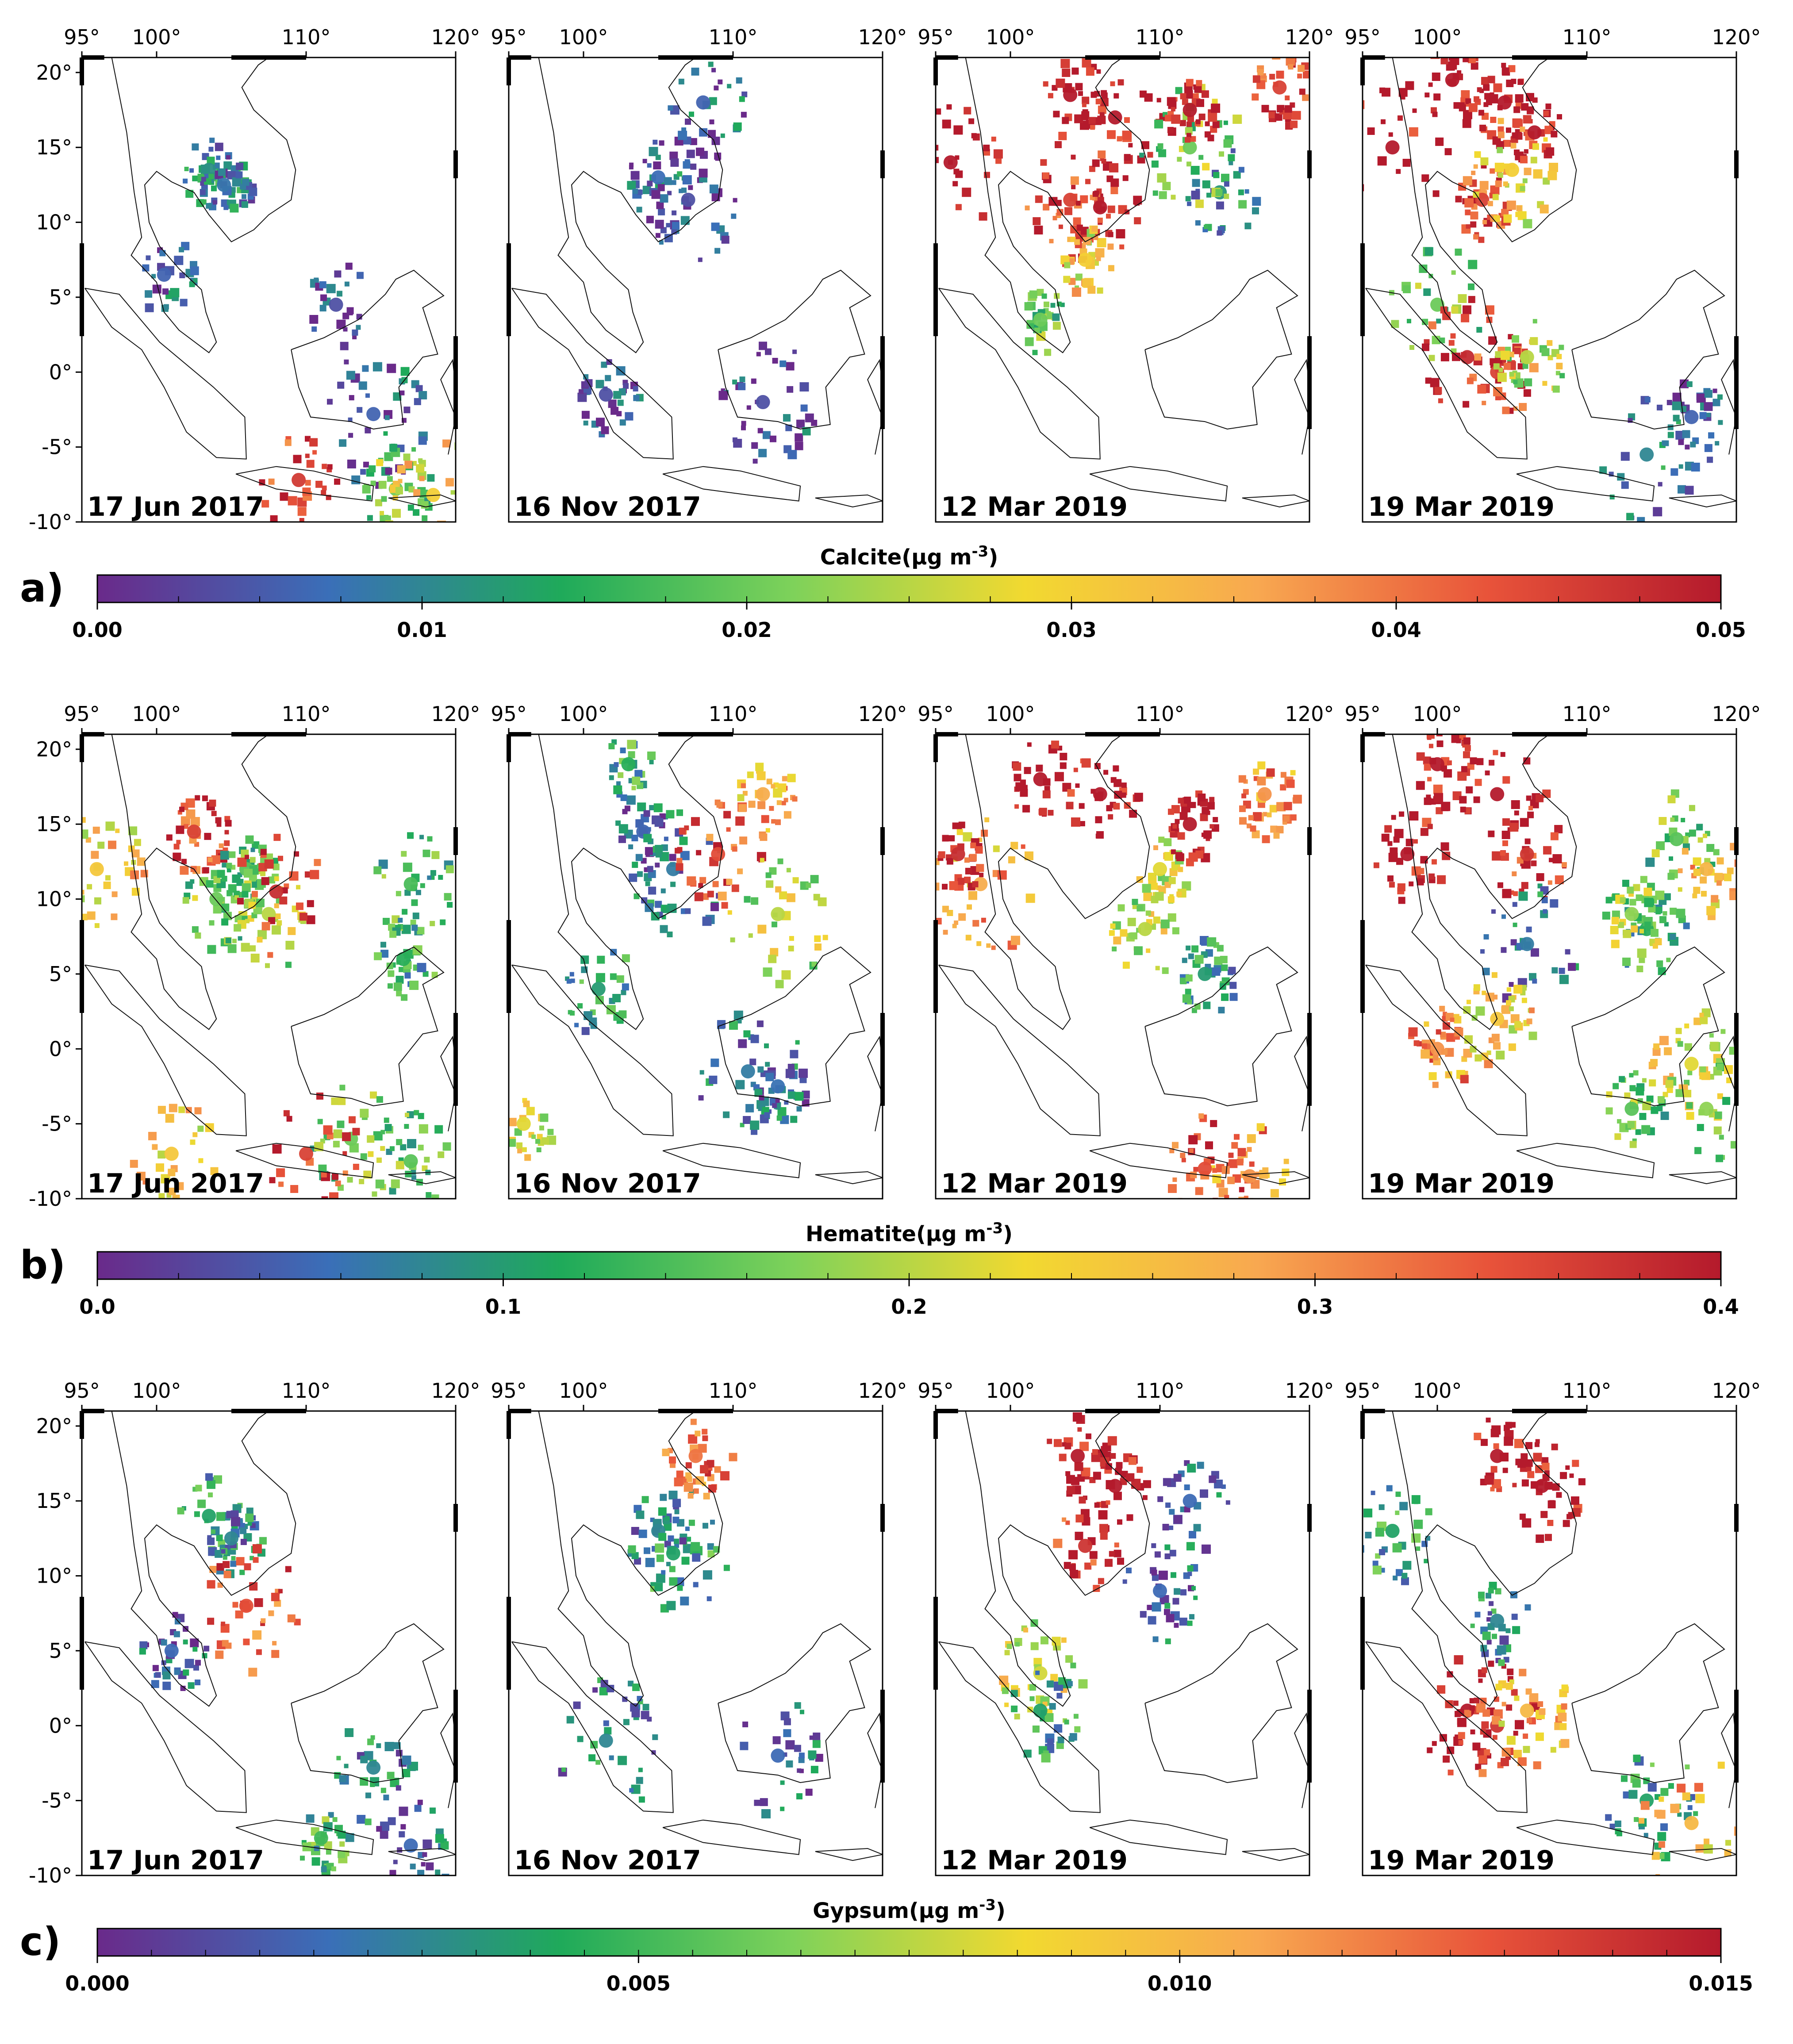 This screenshot has width=1793, height=2044. I want to click on colorbar-title-suffix: ), so click(1001, 1910).